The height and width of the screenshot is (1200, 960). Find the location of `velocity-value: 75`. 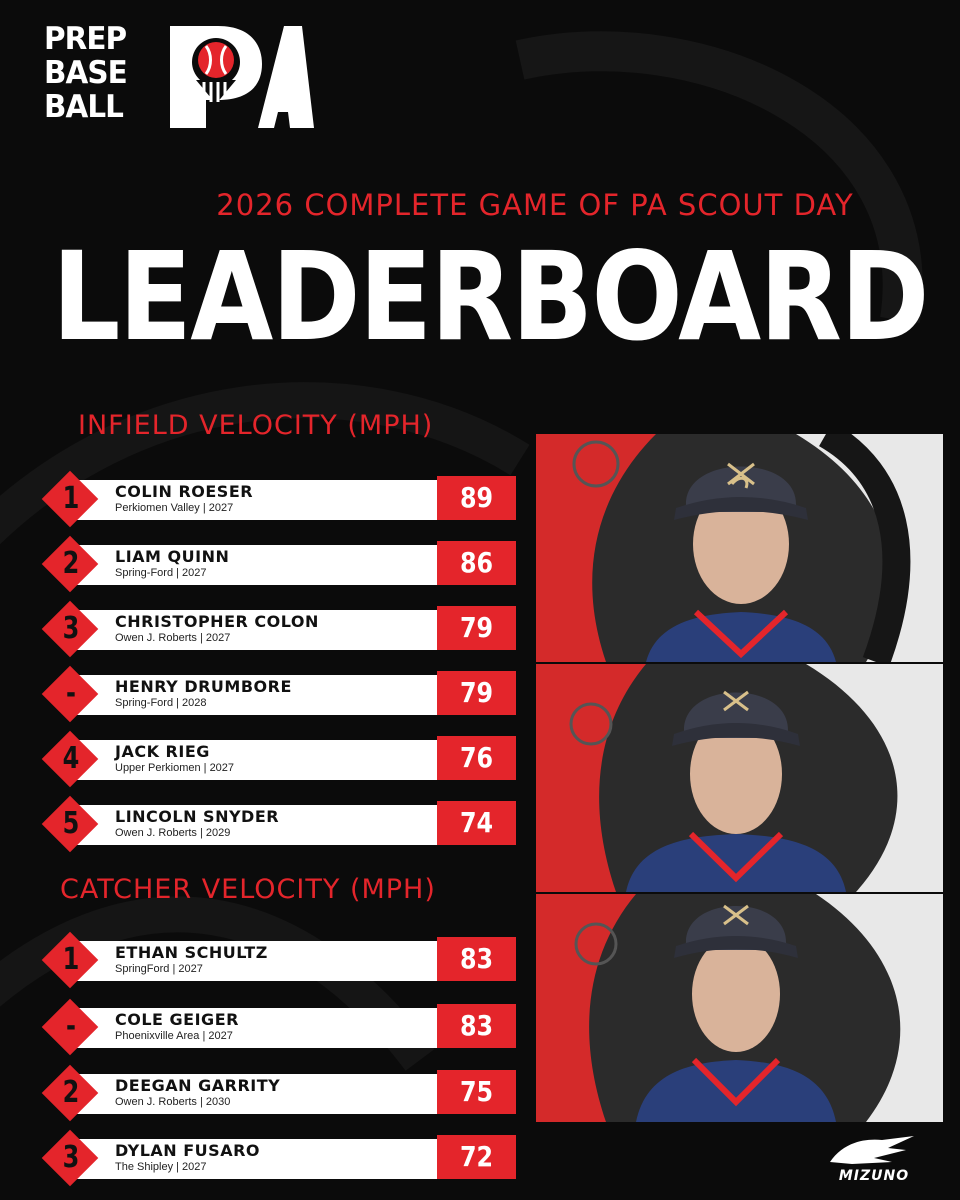

velocity-value: 75 is located at coordinates (476, 1091).